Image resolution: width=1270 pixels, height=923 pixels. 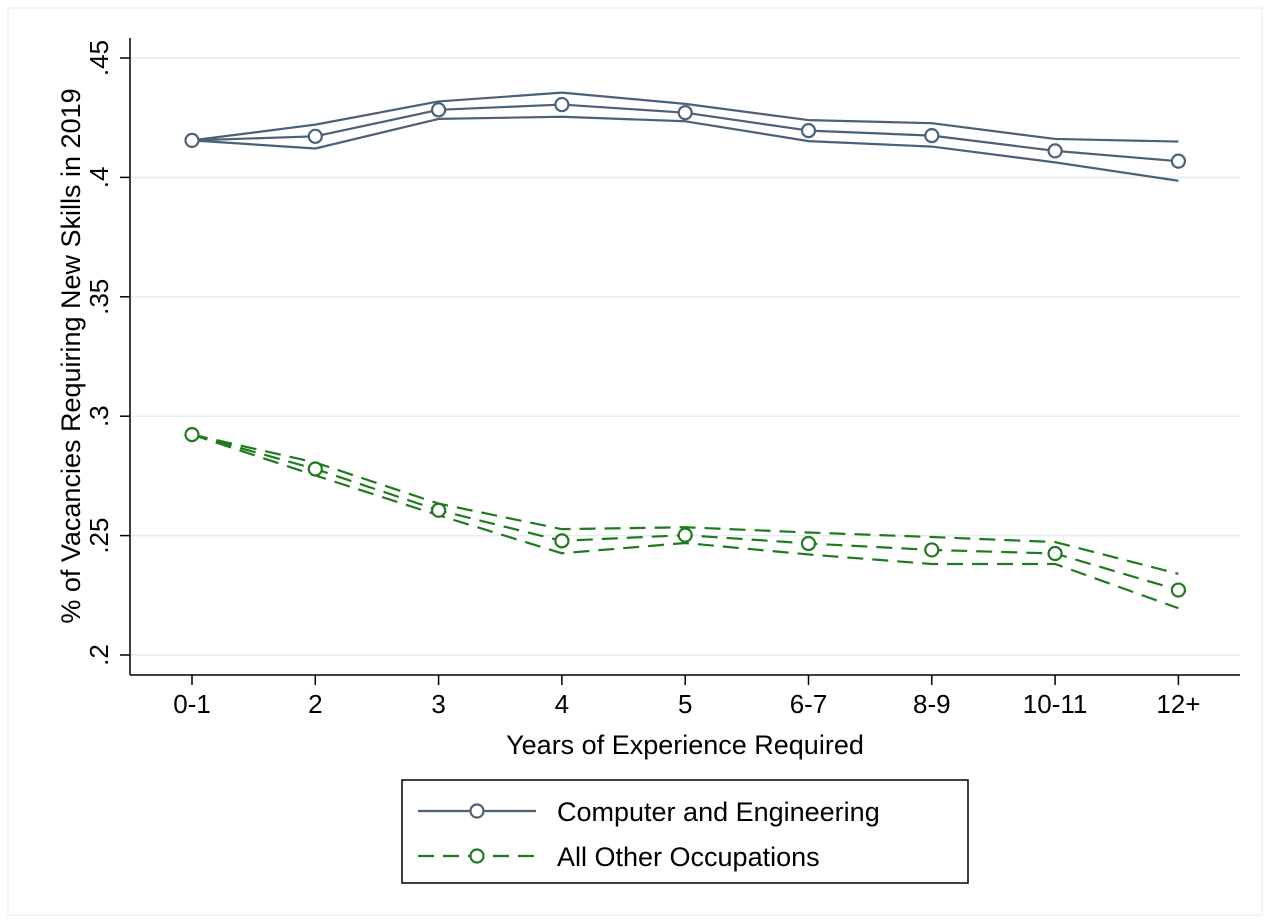 What do you see at coordinates (438, 704) in the screenshot?
I see `x-tick-label: 3` at bounding box center [438, 704].